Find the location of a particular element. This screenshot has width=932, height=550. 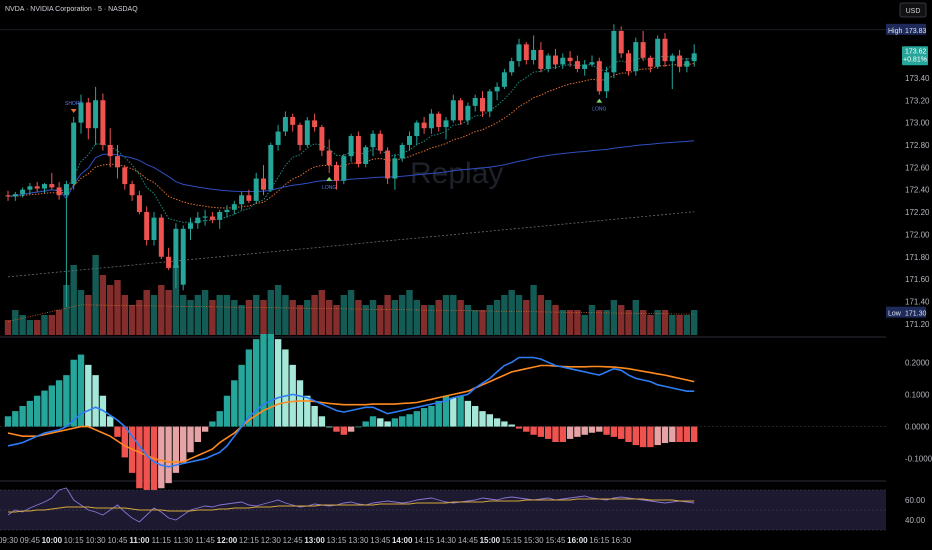

time-axis-tick: 11:00 is located at coordinates (139, 540).